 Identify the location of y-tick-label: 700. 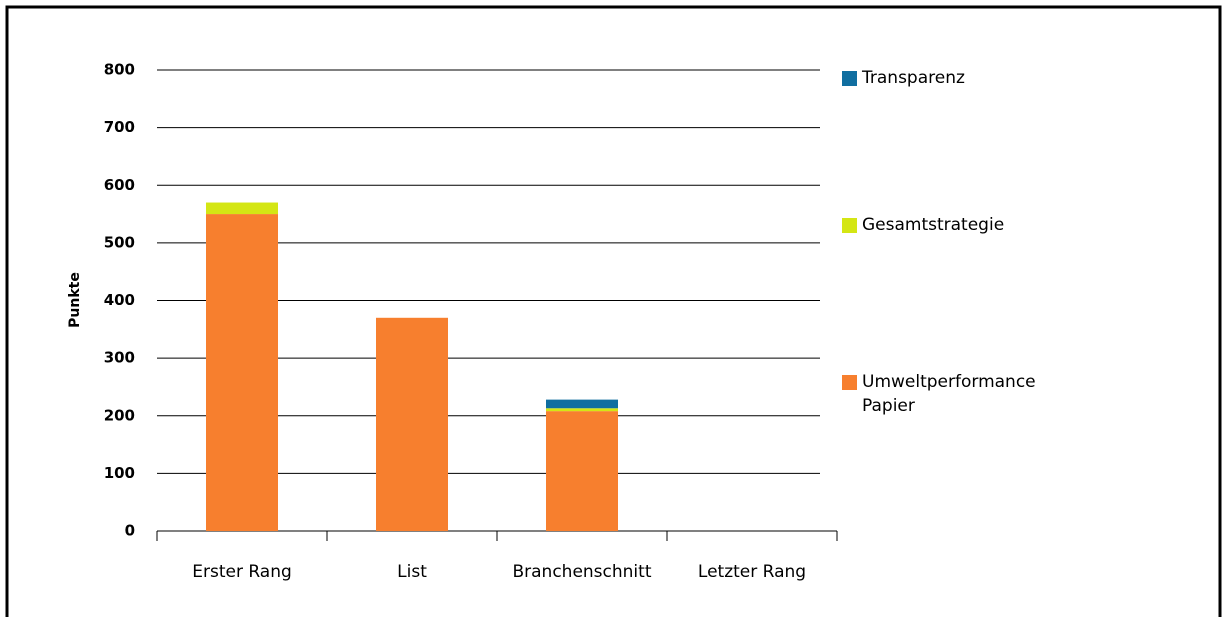
(119, 127).